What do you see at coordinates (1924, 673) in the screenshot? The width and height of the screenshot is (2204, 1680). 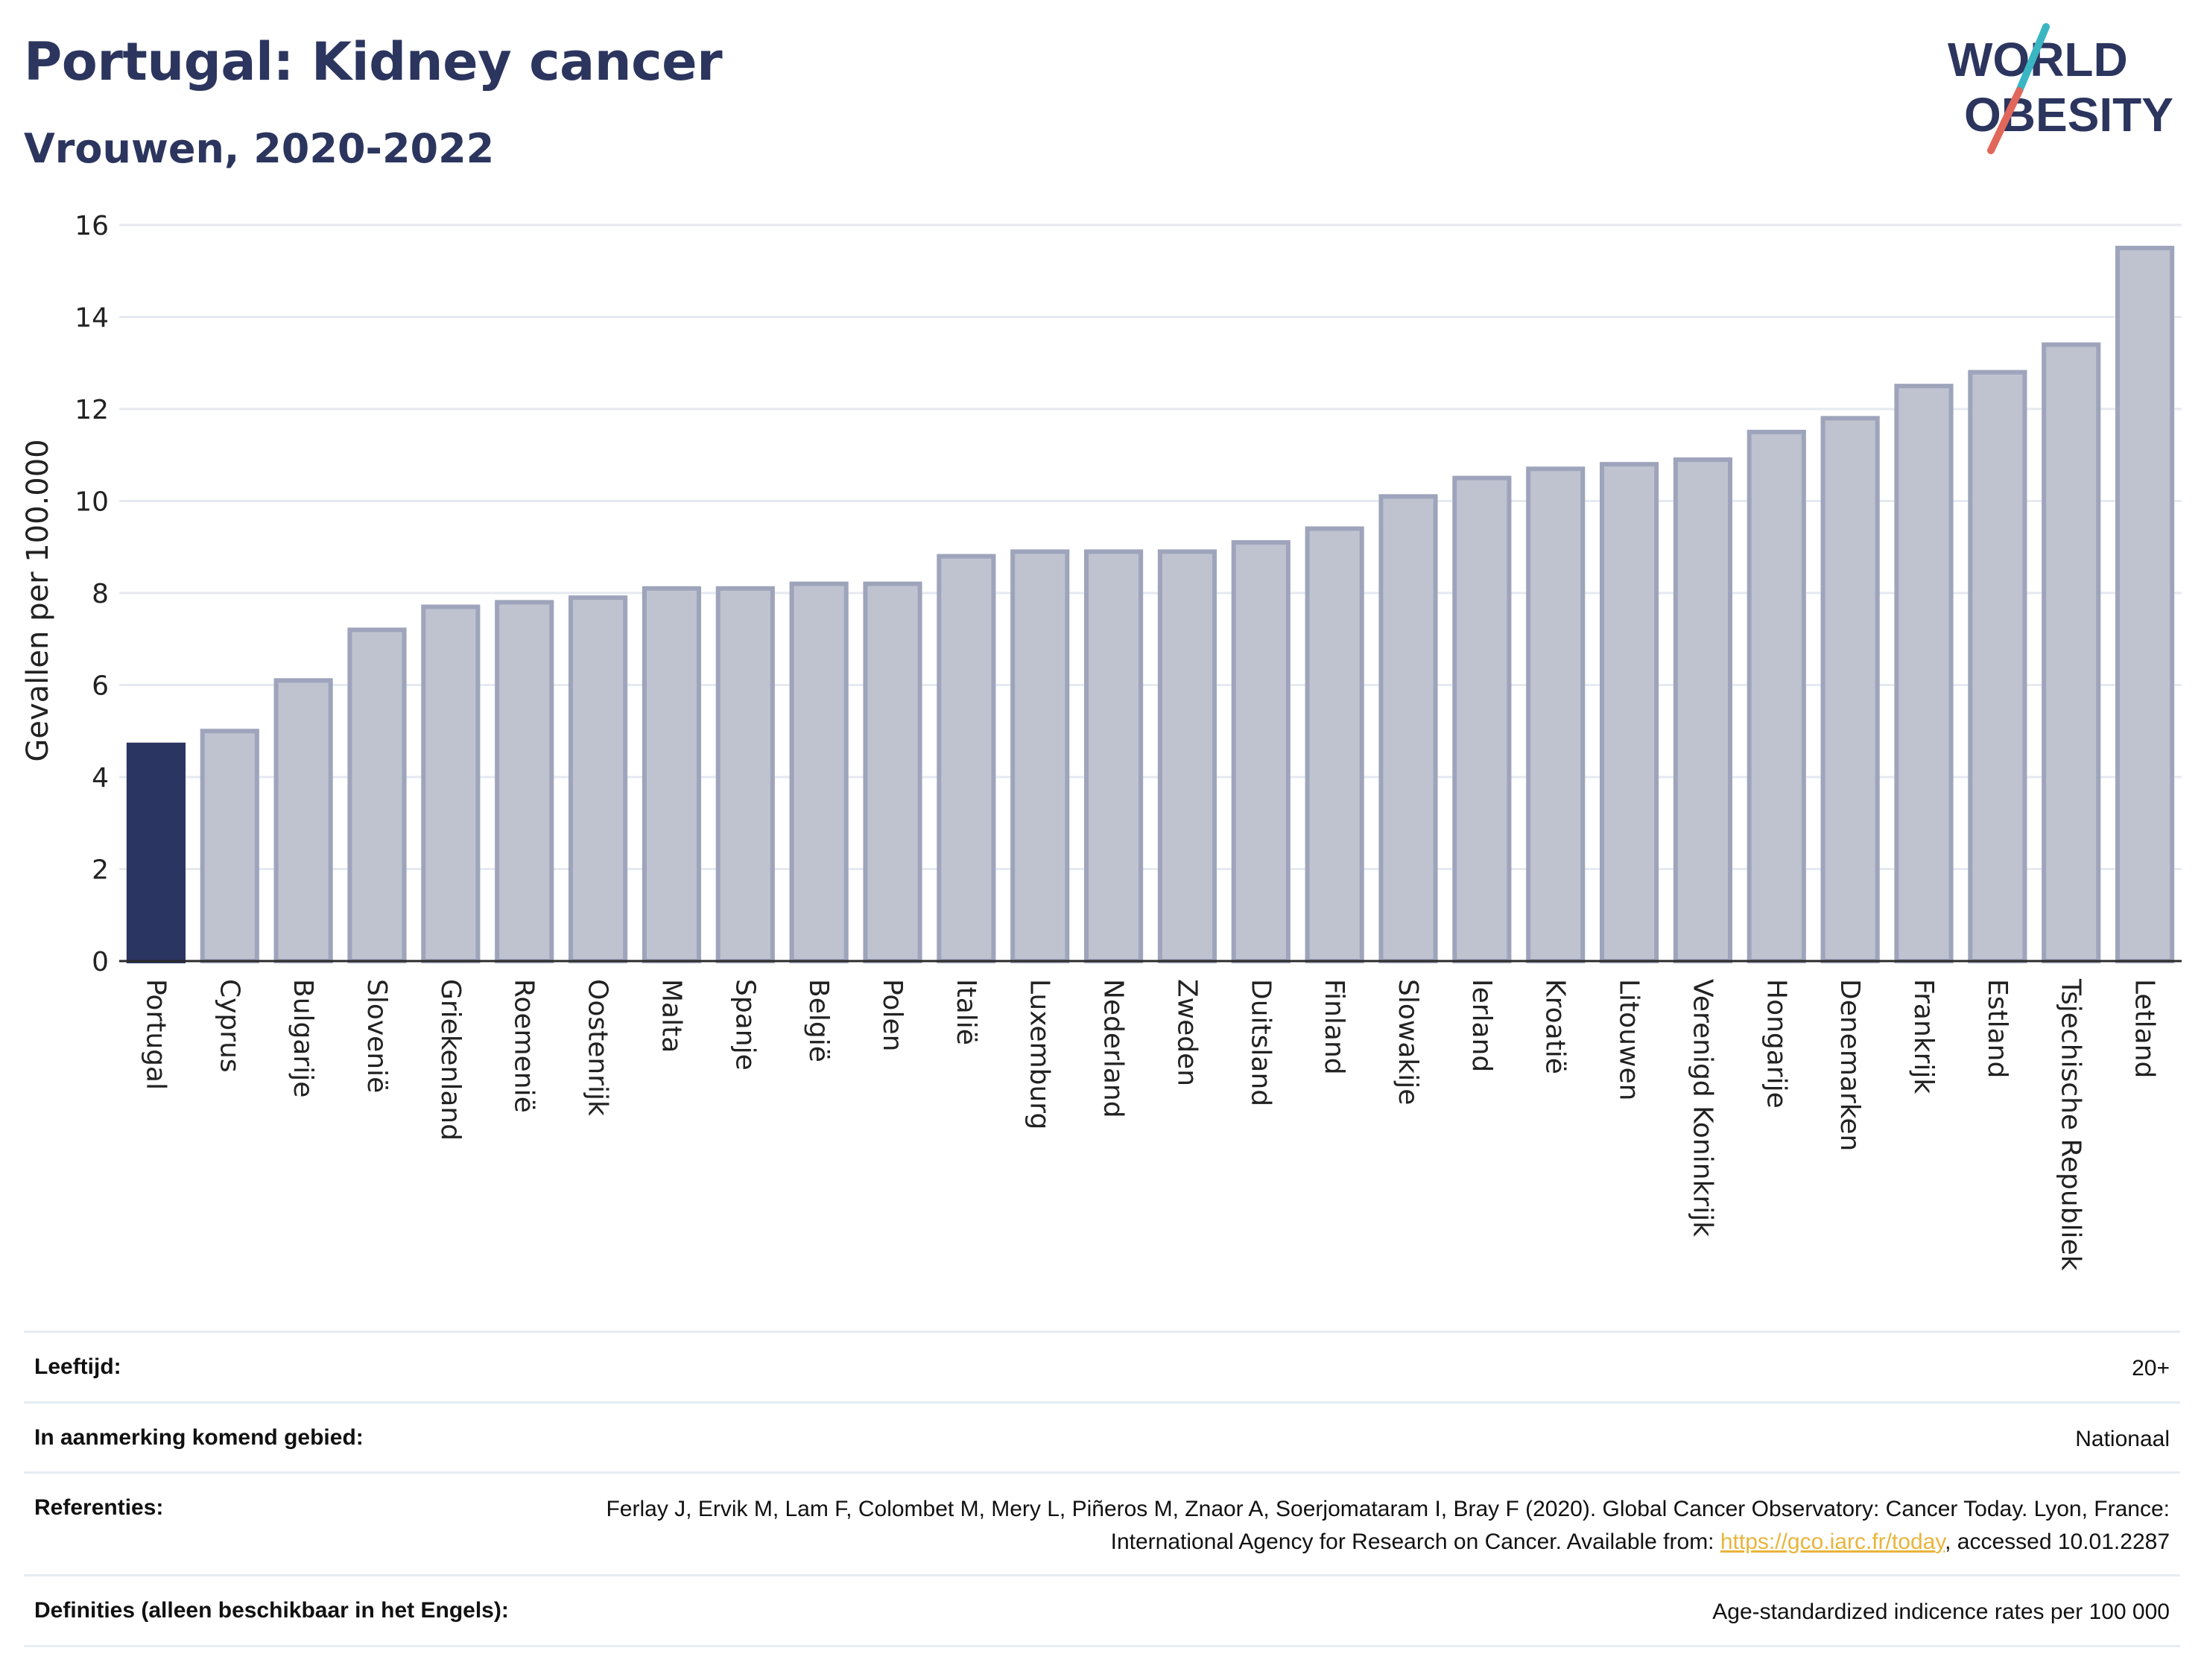 I see `bar-frankrijk` at bounding box center [1924, 673].